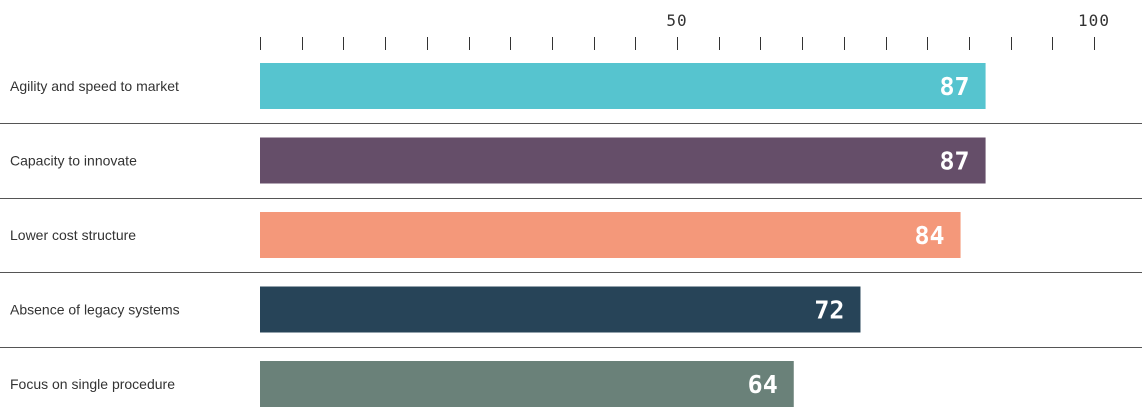 The image size is (1142, 417). I want to click on category-label: Focus on single procedure, so click(92, 384).